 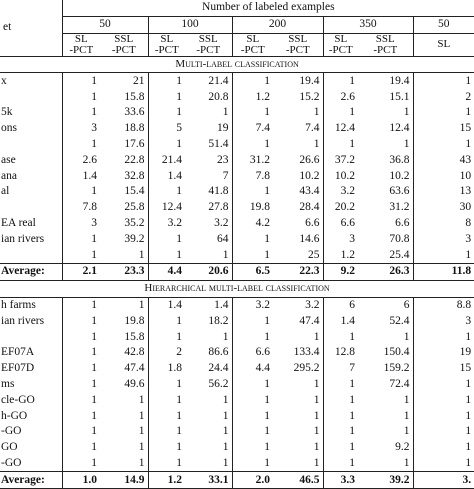 What do you see at coordinates (124, 271) in the screenshot?
I see `average-value: 23.3` at bounding box center [124, 271].